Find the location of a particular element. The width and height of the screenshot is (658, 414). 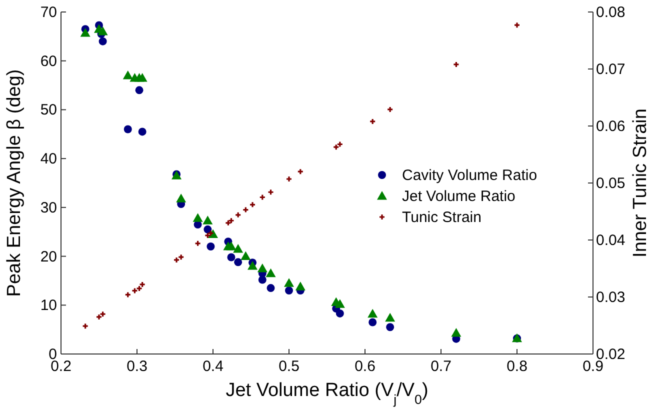

x-tick-label: 0.5 is located at coordinates (289, 366).